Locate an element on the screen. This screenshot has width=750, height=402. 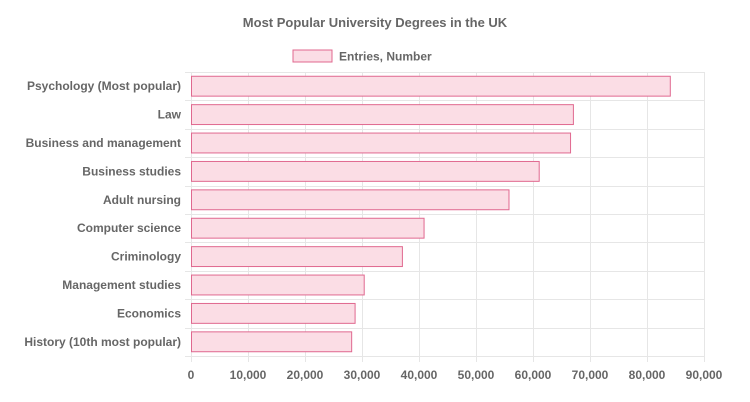
category-label: Business and management is located at coordinates (103, 143).